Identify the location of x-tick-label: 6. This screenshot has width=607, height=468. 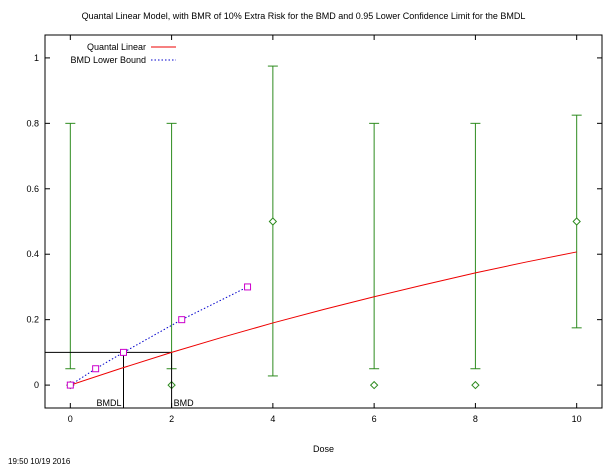
(374, 419).